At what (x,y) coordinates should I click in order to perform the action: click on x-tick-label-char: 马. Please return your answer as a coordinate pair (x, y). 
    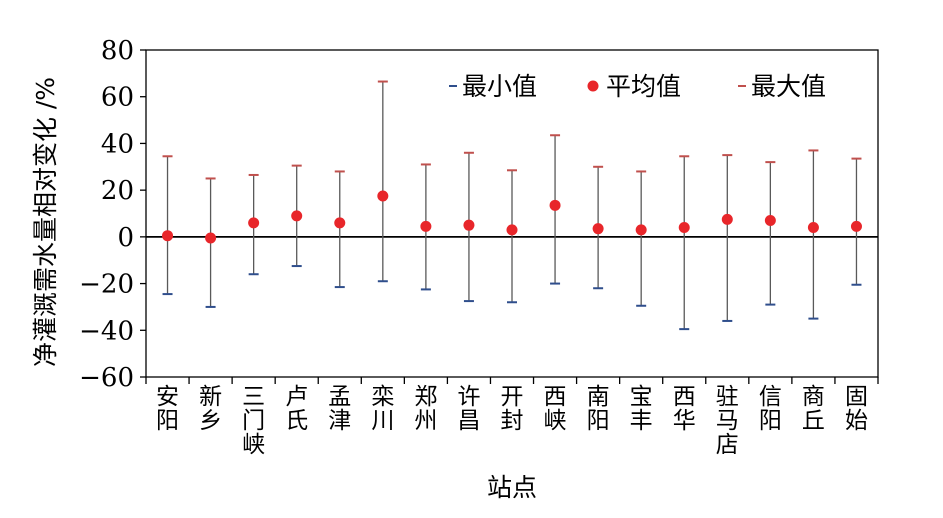
    Looking at the image, I should click on (727, 421).